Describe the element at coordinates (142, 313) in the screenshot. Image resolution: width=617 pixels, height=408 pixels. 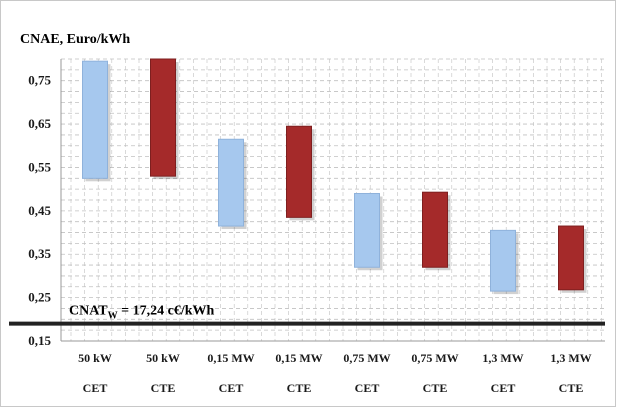
I see `reference-line-label: CNATW = 17,24 c€/kWh` at that location.